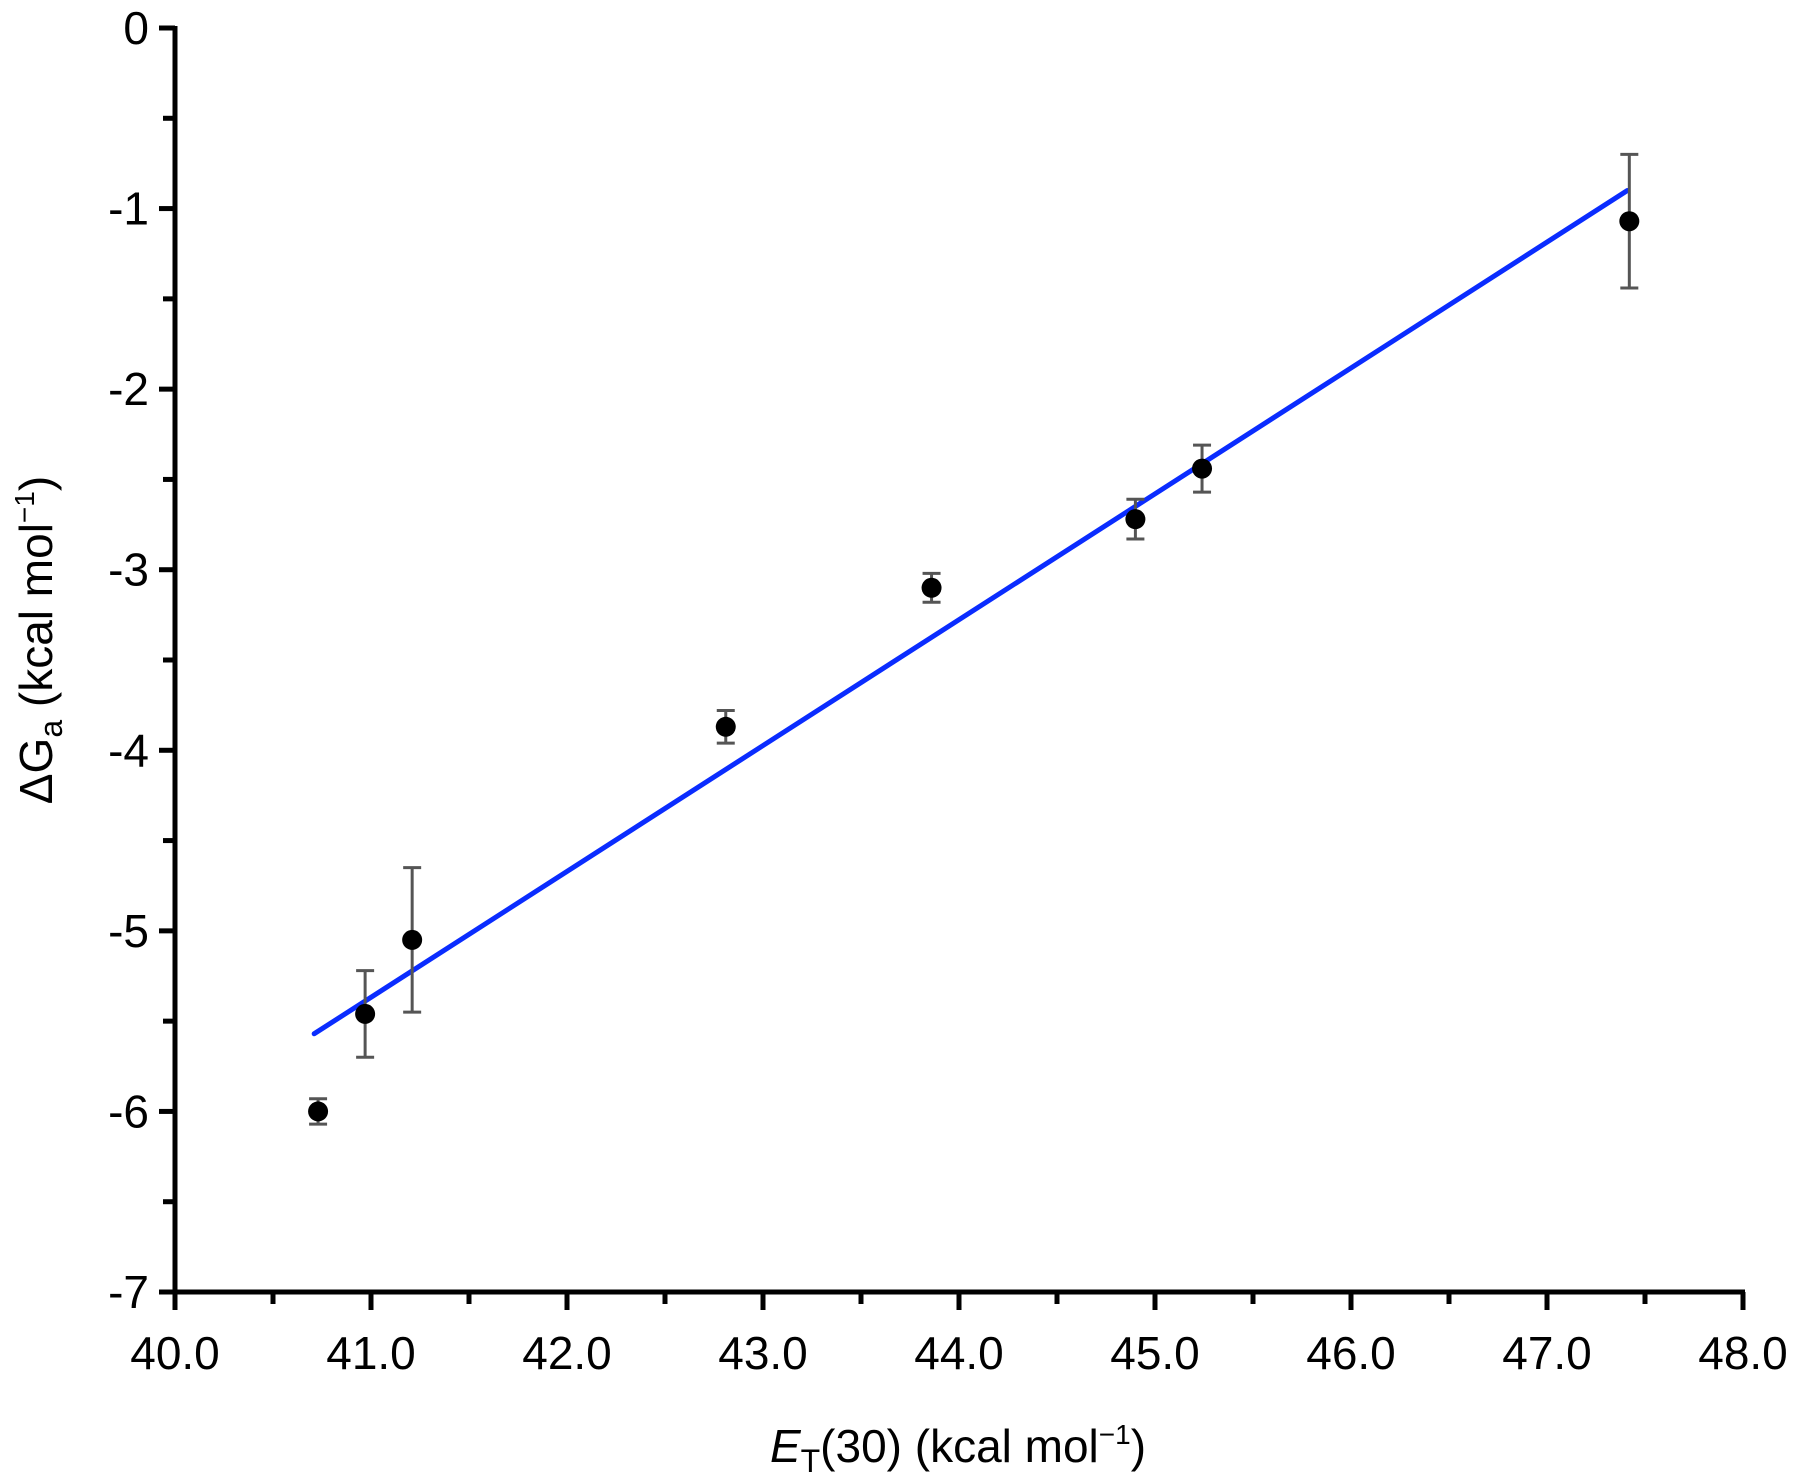 This screenshot has height=1479, width=1800. I want to click on y-tick-label: -2, so click(128, 389).